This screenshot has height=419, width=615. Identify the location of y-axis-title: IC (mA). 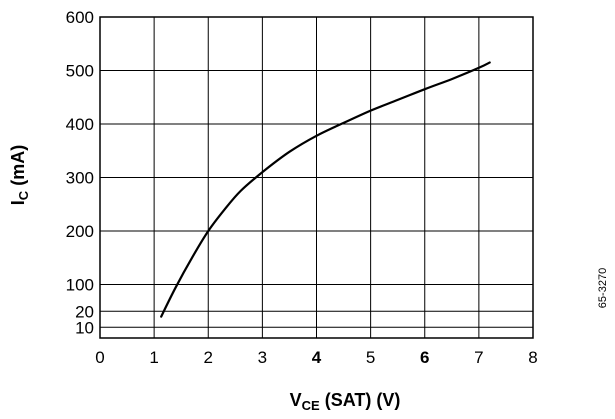
(19, 175).